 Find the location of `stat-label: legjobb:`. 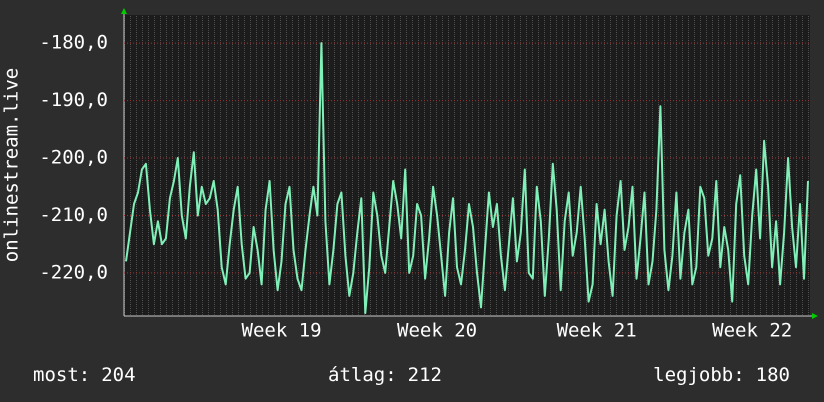

stat-label: legjobb: is located at coordinates (699, 375).